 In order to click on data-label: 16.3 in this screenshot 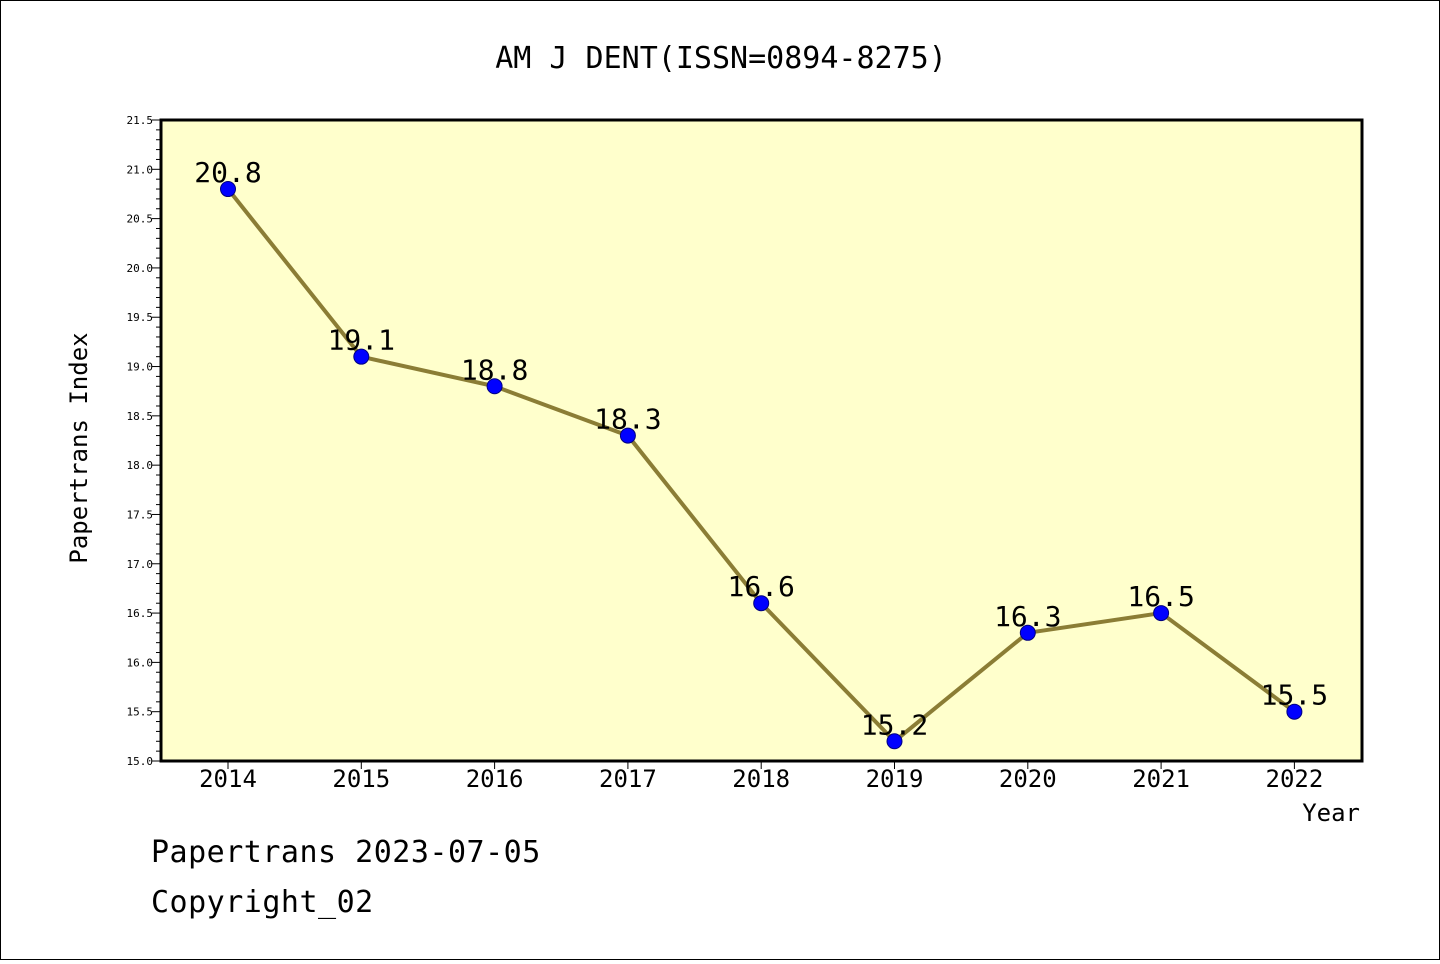, I will do `click(1027, 616)`.